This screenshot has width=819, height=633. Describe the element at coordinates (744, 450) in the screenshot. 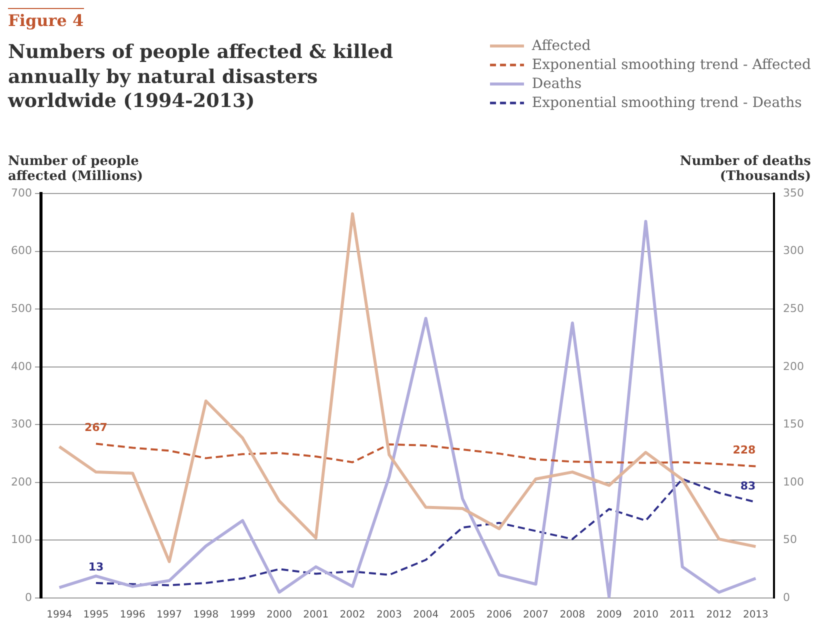

I see `data-label: 228` at that location.